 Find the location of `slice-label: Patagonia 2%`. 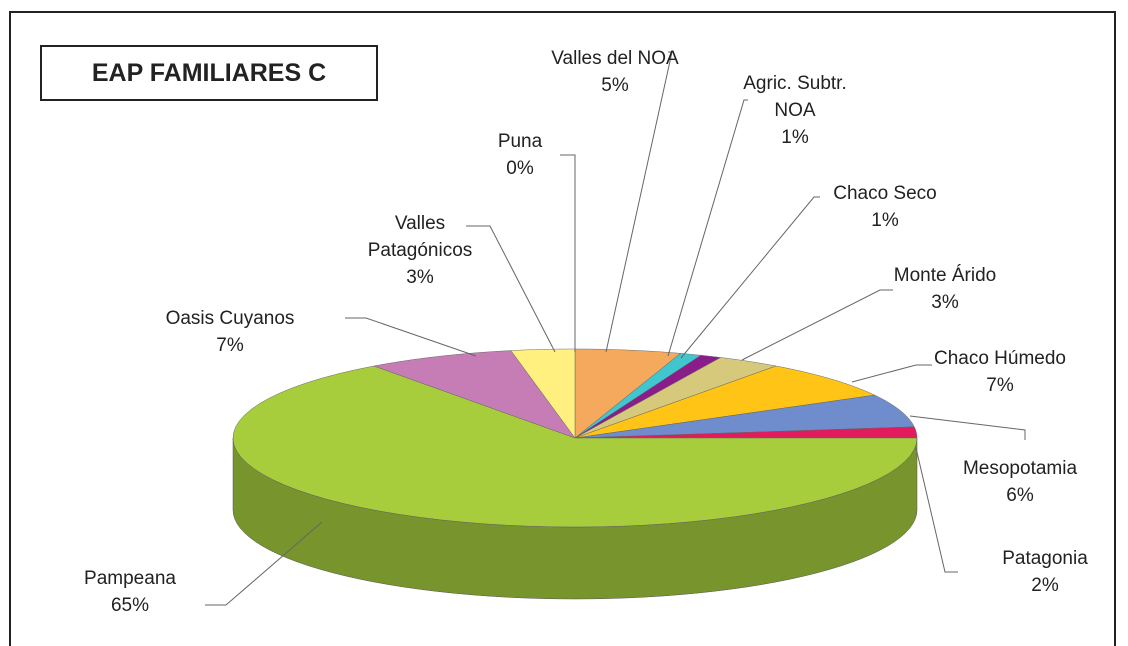

slice-label: Patagonia 2% is located at coordinates (1045, 572).